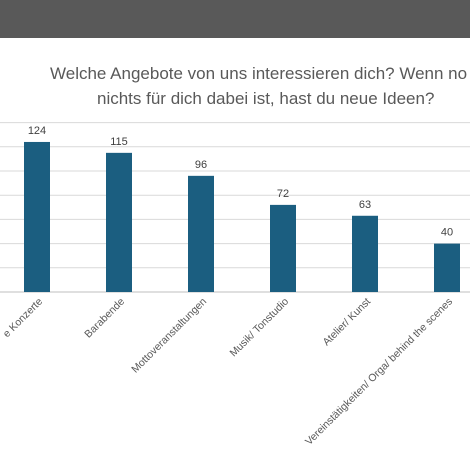 The image size is (470, 470). What do you see at coordinates (346, 322) in the screenshot?
I see `x-tick-label: Atelier/ Kunst` at bounding box center [346, 322].